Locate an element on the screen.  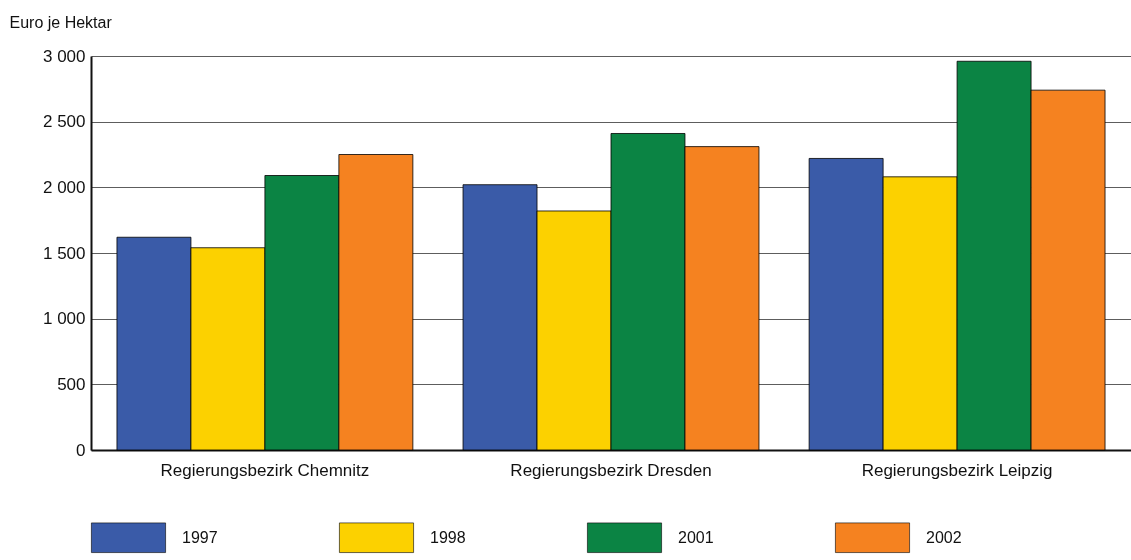
y-tick-label: 1 500 is located at coordinates (64, 253).